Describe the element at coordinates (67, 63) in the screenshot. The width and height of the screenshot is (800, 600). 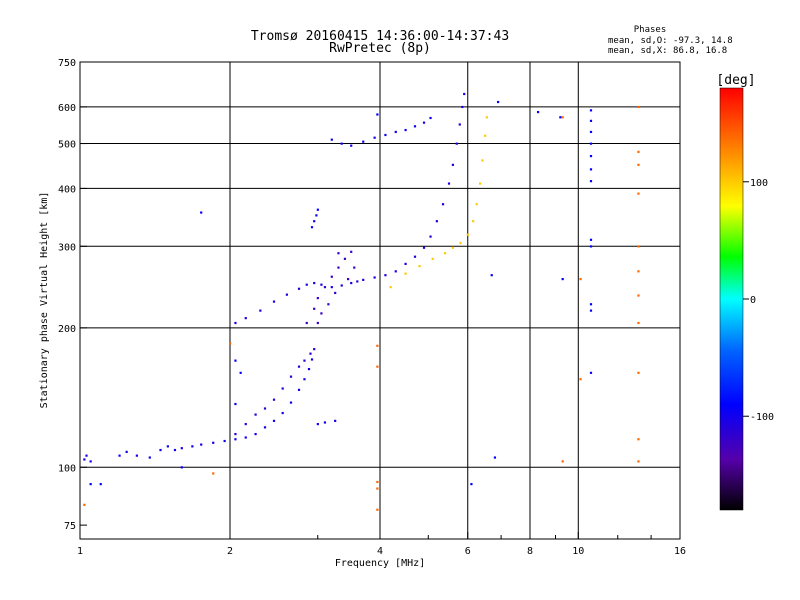
I see `y-tick-label: 750` at that location.